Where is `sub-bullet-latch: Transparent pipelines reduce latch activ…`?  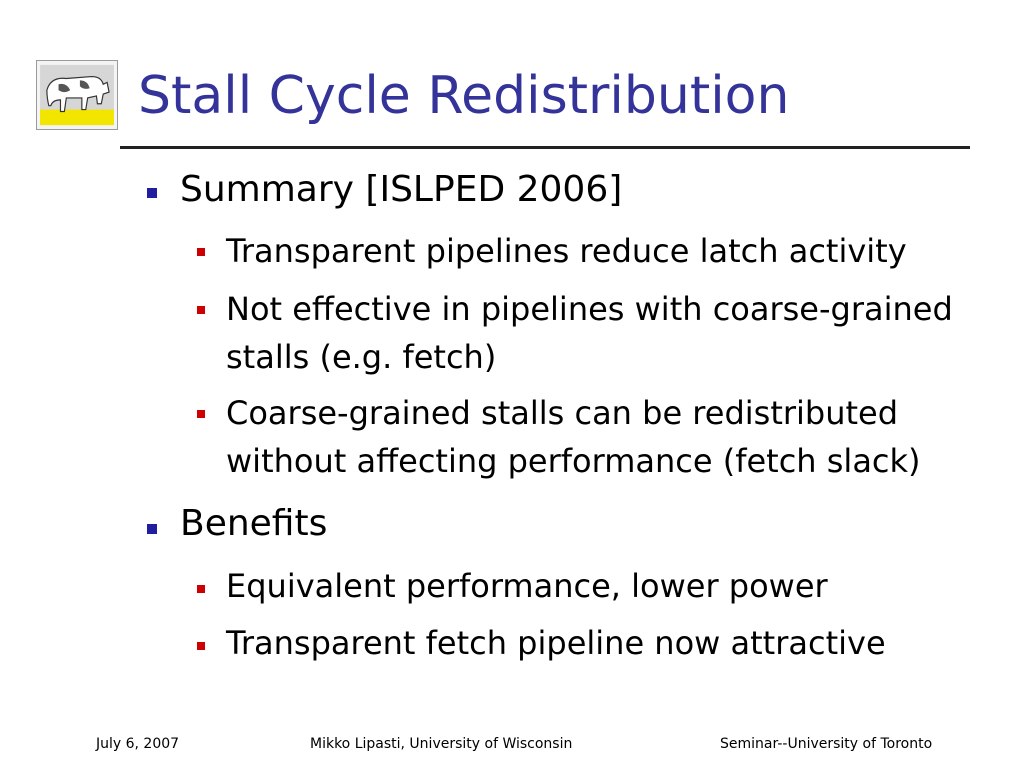 sub-bullet-latch: Transparent pipelines reduce latch activ… is located at coordinates (566, 251).